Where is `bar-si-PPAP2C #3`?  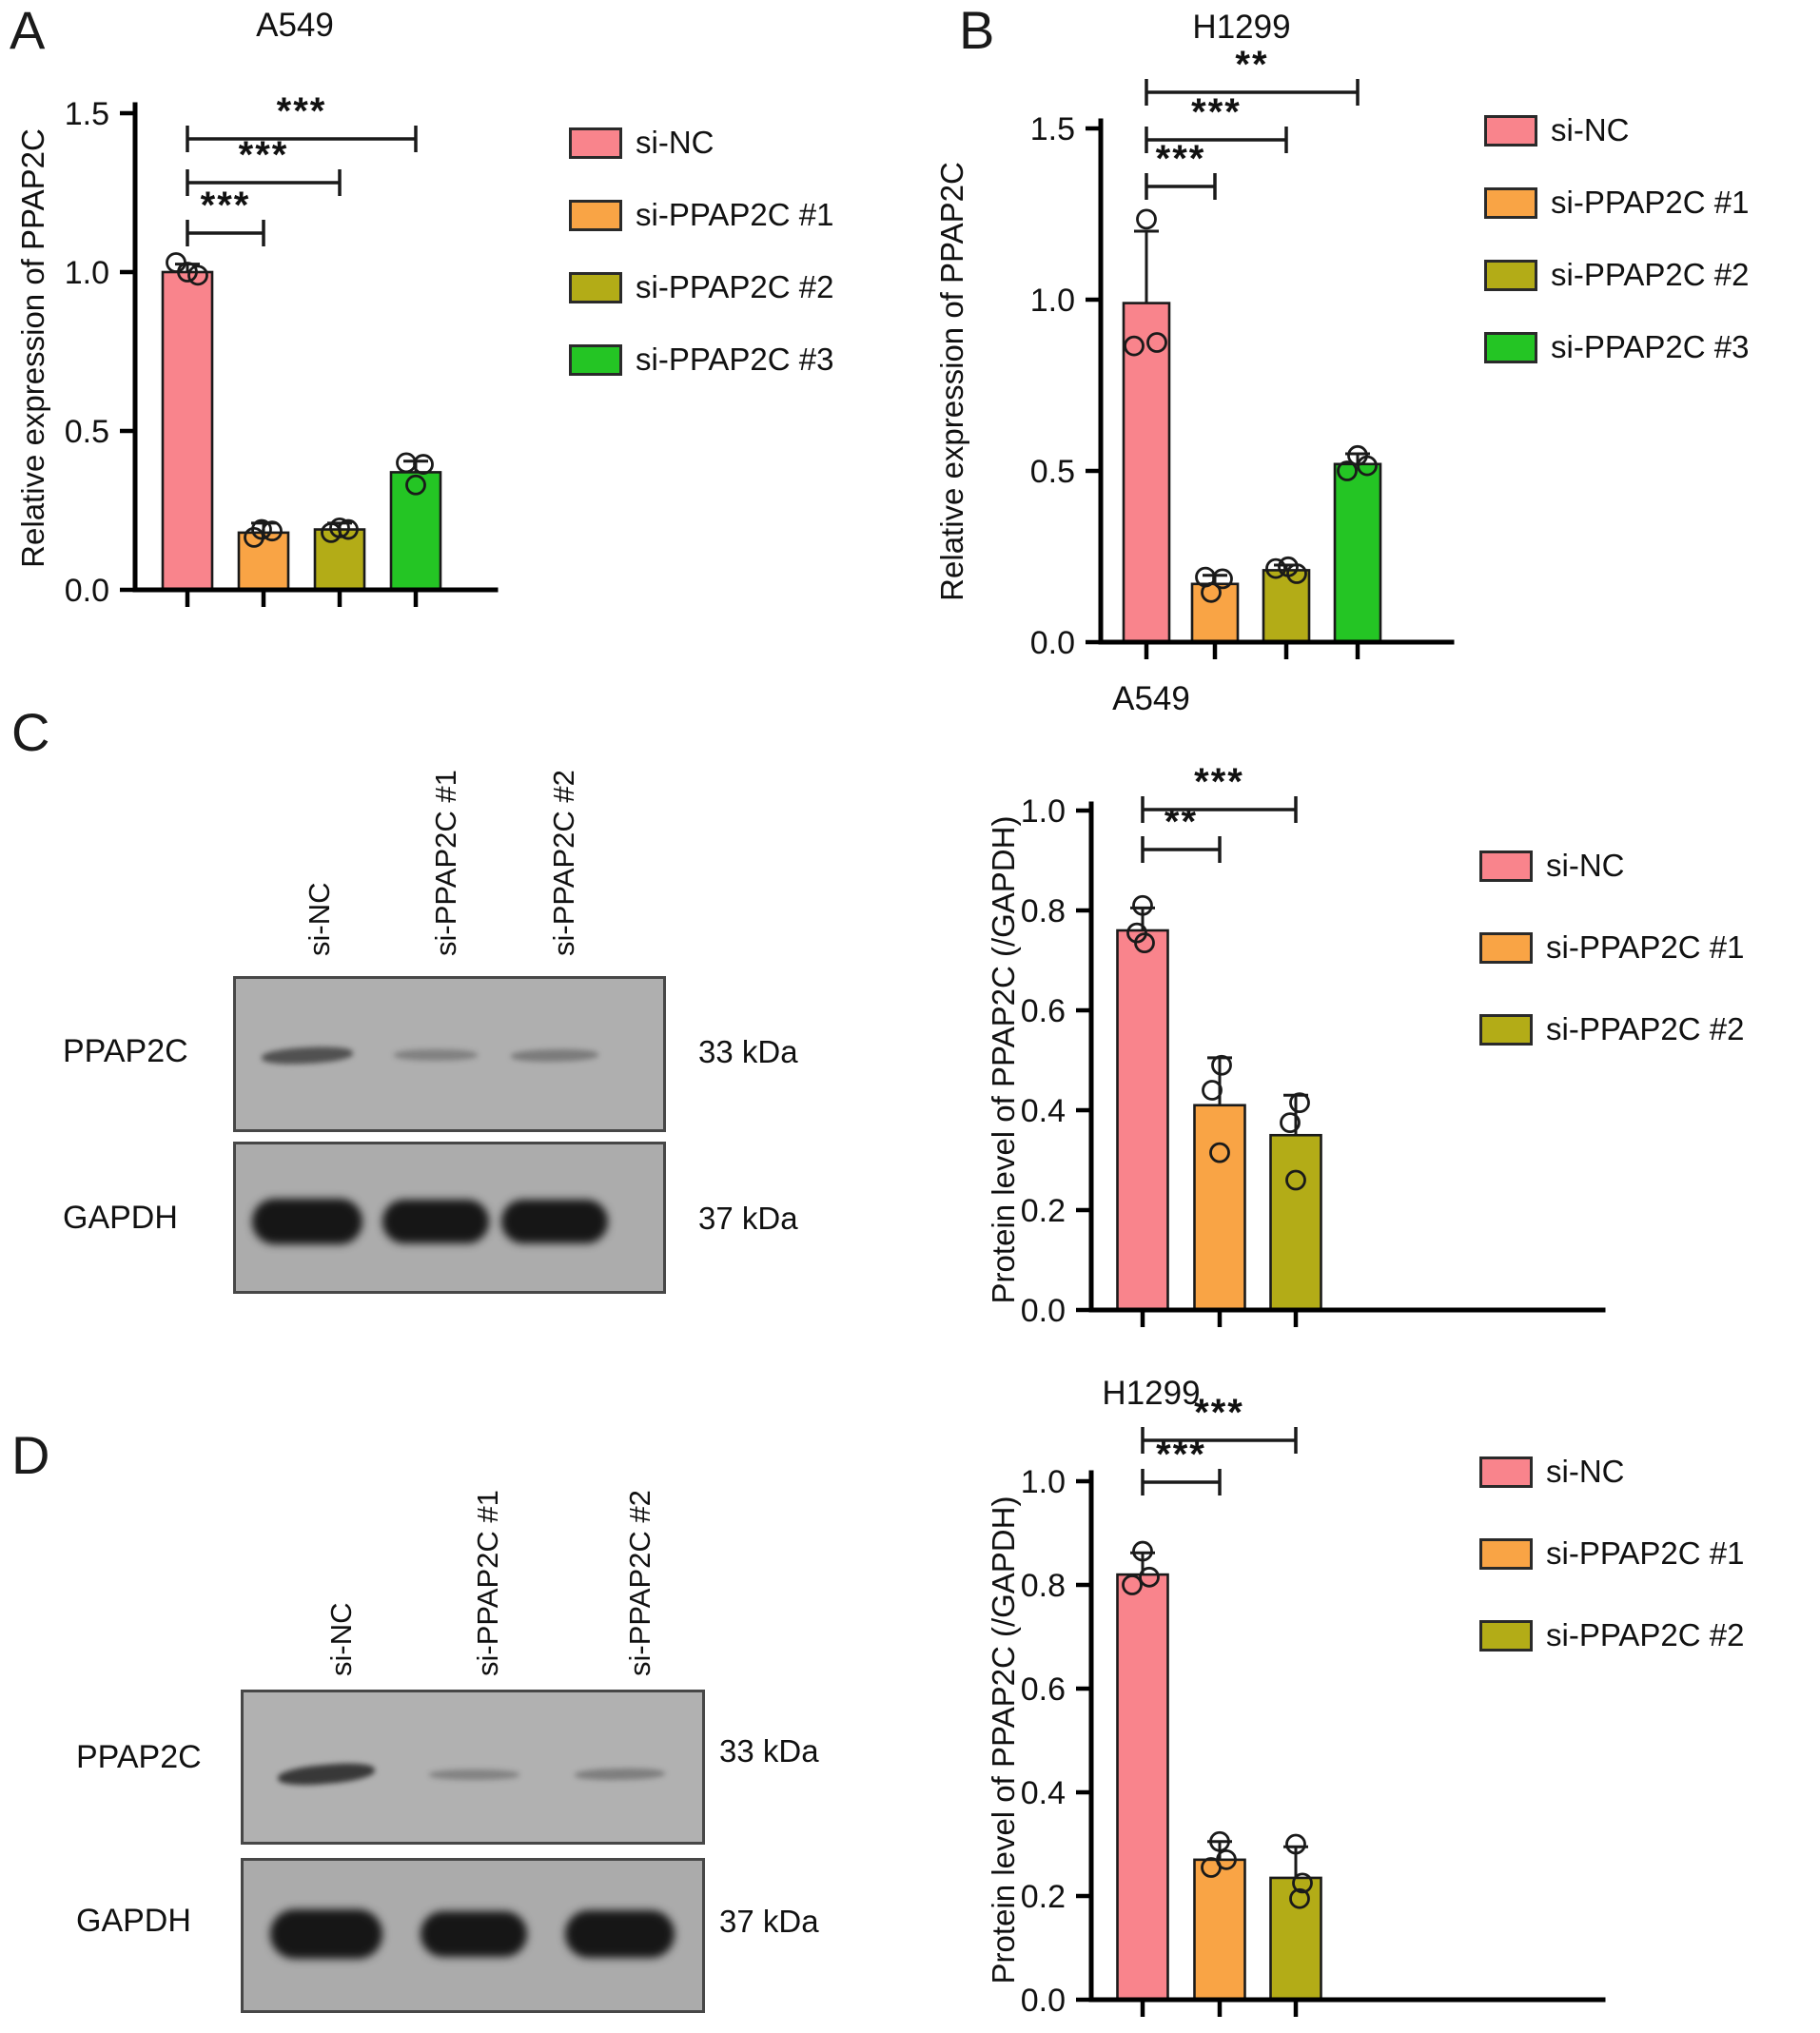 bar-si-PPAP2C #3 is located at coordinates (1358, 553).